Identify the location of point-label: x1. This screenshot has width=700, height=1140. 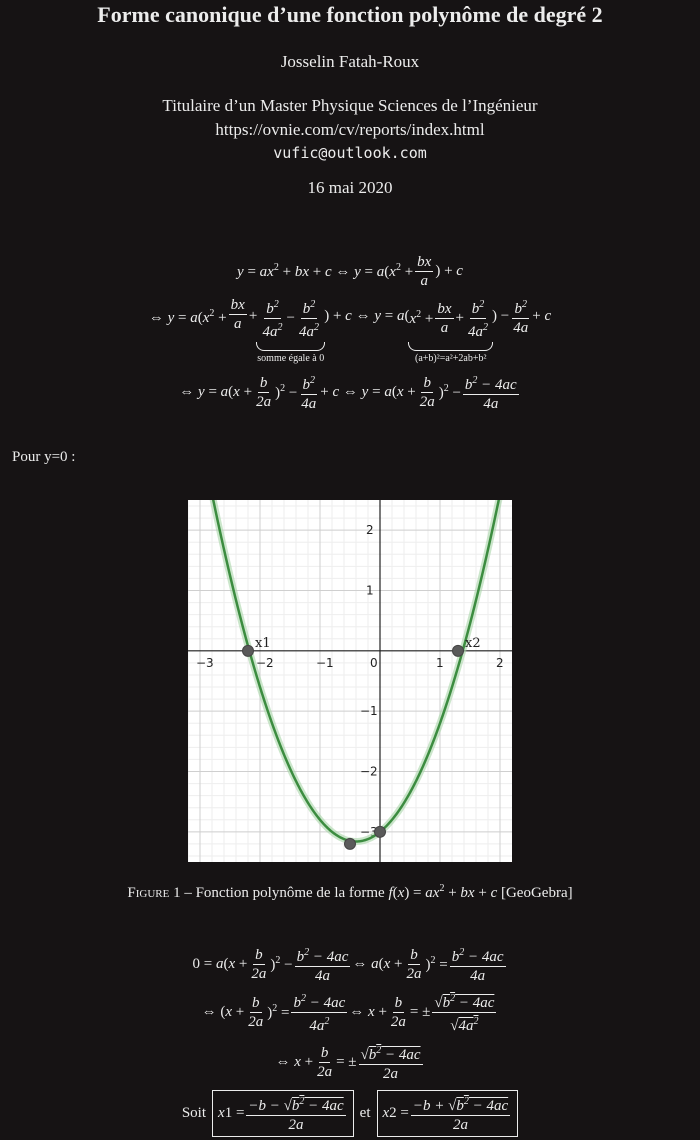
(263, 643).